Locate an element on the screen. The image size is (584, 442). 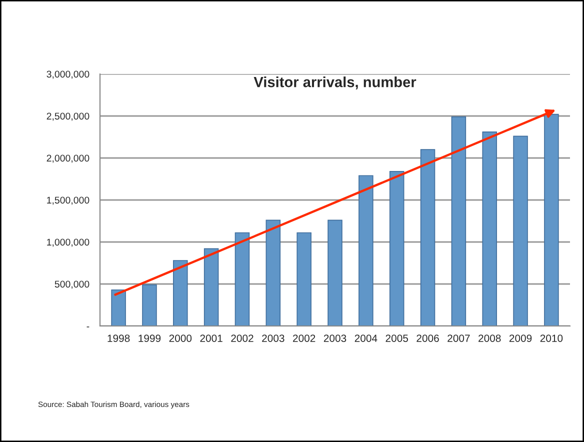
x-tick-label: 2008 is located at coordinates (489, 338).